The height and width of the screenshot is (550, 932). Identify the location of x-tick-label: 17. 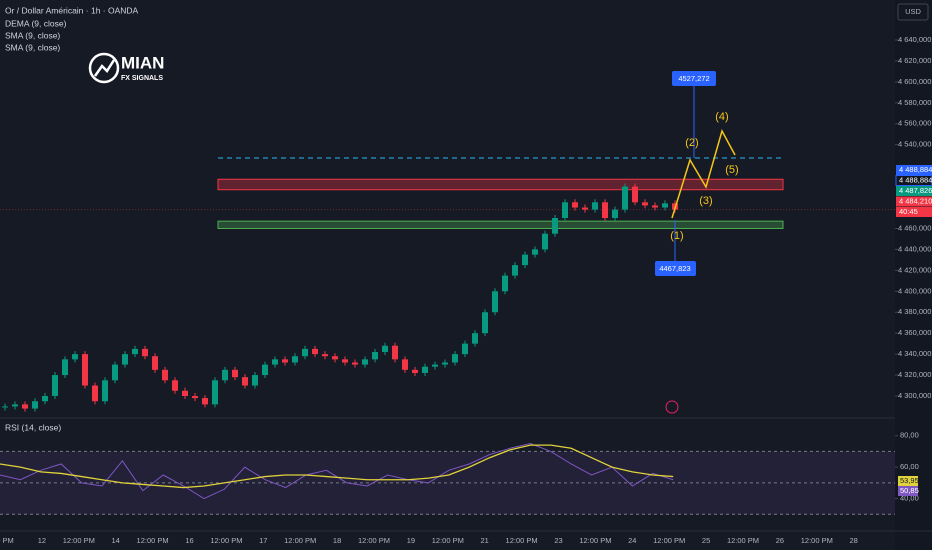
(263, 540).